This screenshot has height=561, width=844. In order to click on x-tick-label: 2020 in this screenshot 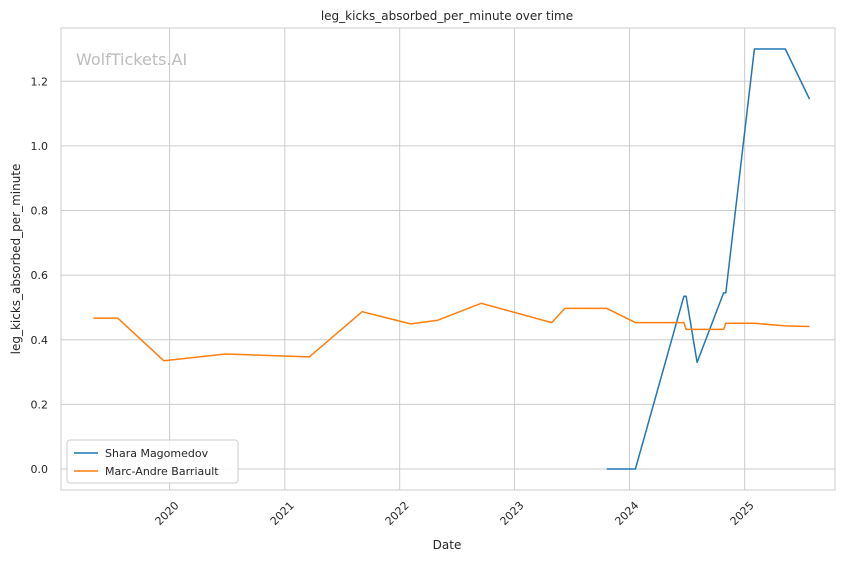, I will do `click(167, 513)`.